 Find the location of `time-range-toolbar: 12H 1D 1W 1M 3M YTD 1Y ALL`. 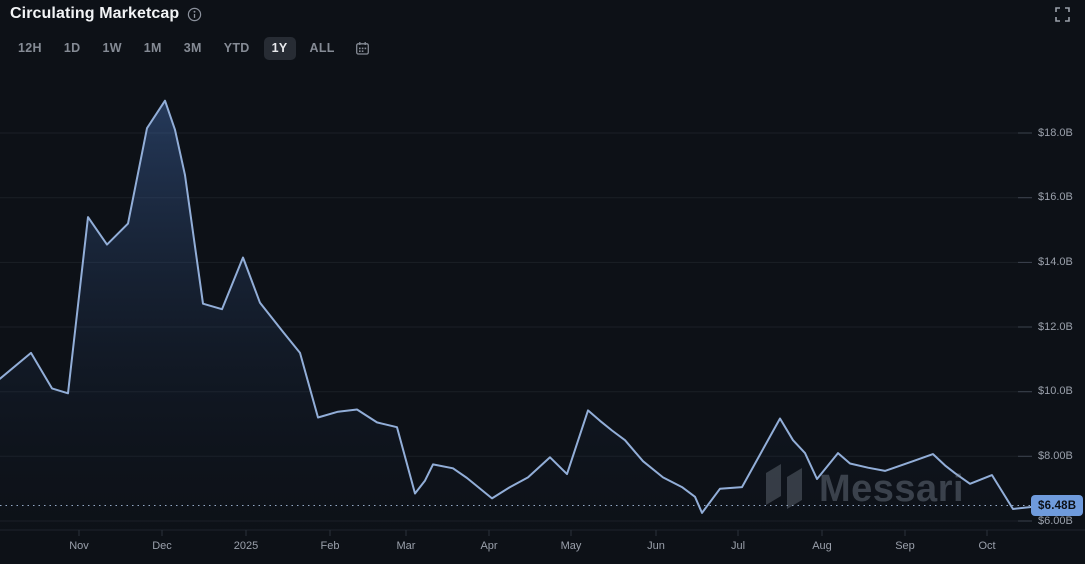

time-range-toolbar: 12H 1D 1W 1M 3M YTD 1Y ALL is located at coordinates (190, 48).